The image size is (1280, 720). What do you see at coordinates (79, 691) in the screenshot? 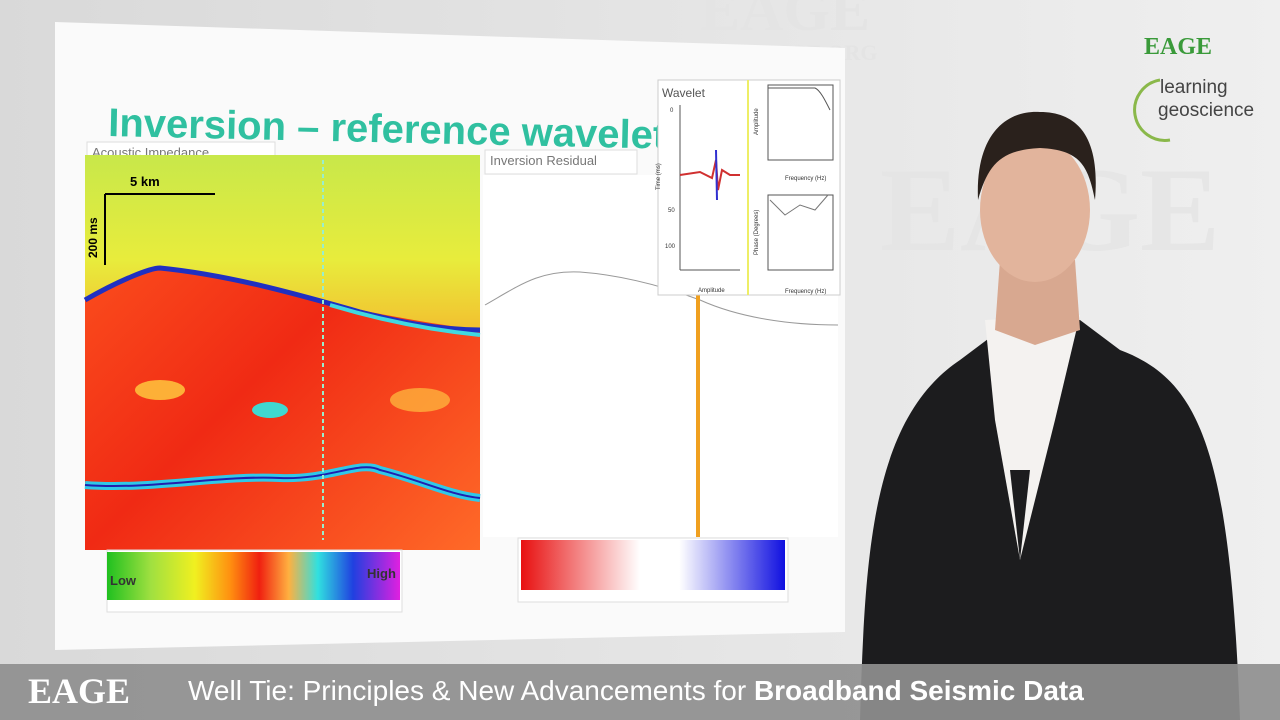
I see `footer-logo: EAGE` at bounding box center [79, 691].